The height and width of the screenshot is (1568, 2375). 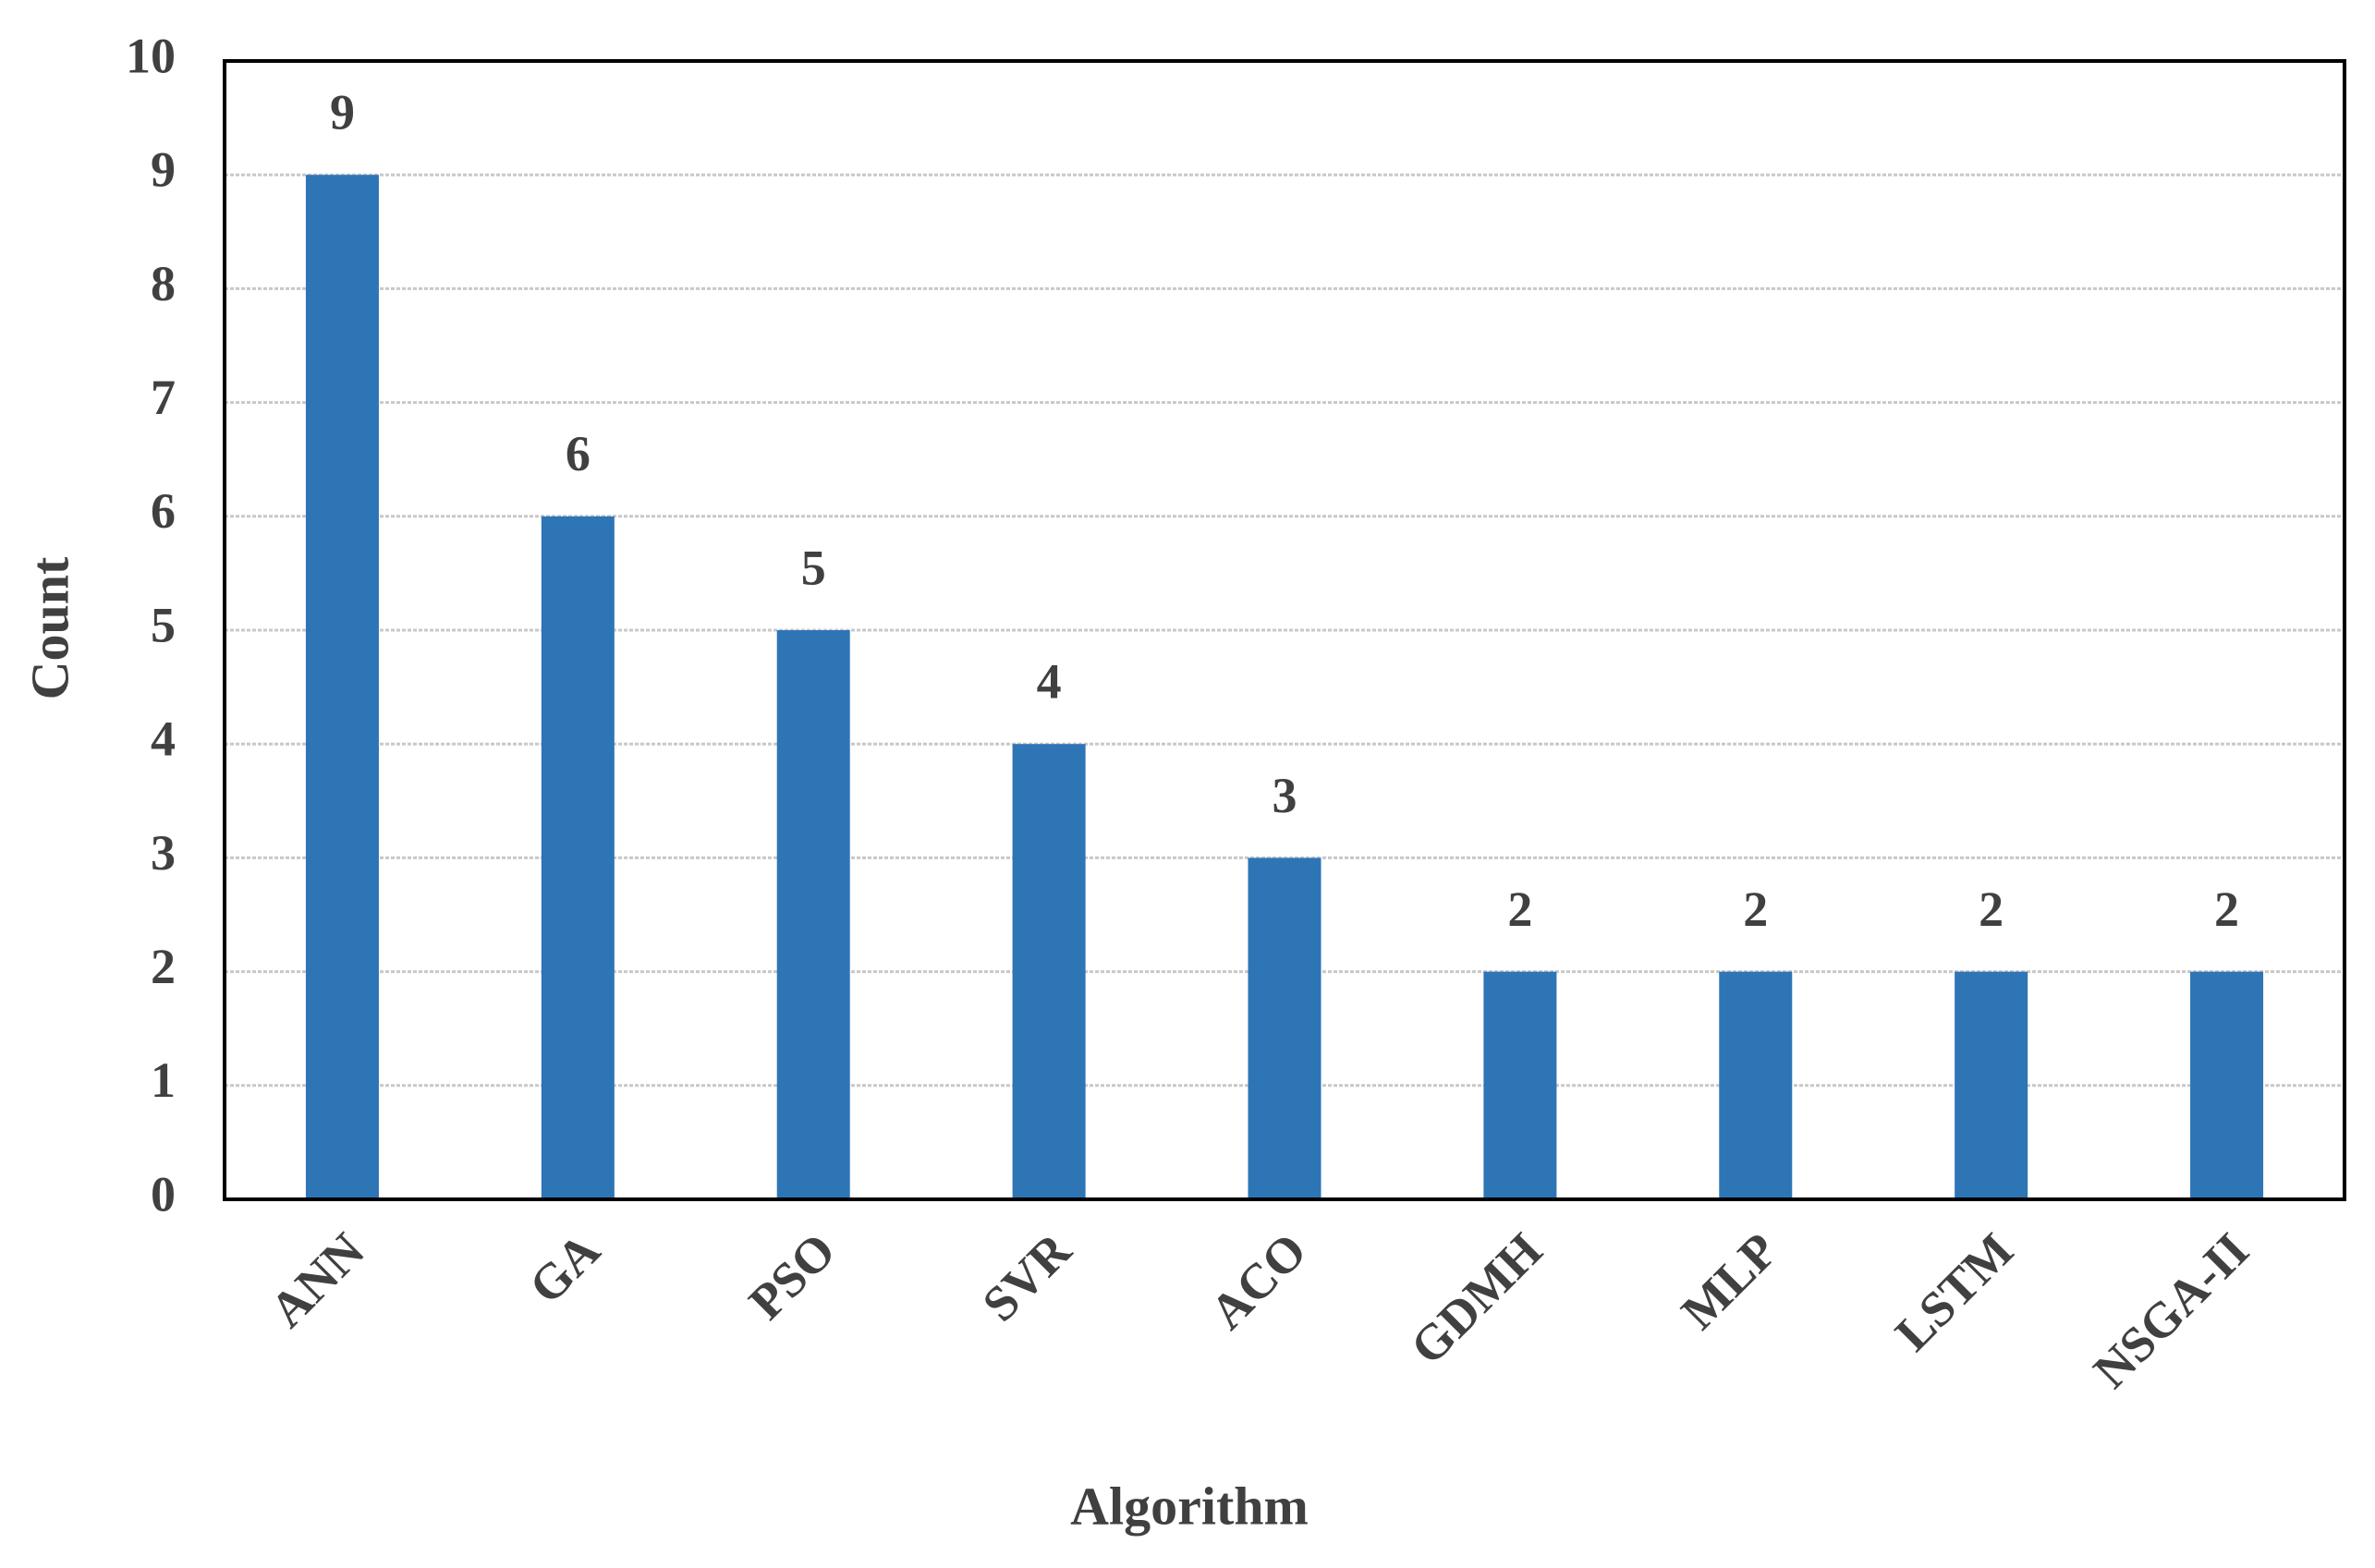 What do you see at coordinates (163, 397) in the screenshot?
I see `y-tick-label: 7` at bounding box center [163, 397].